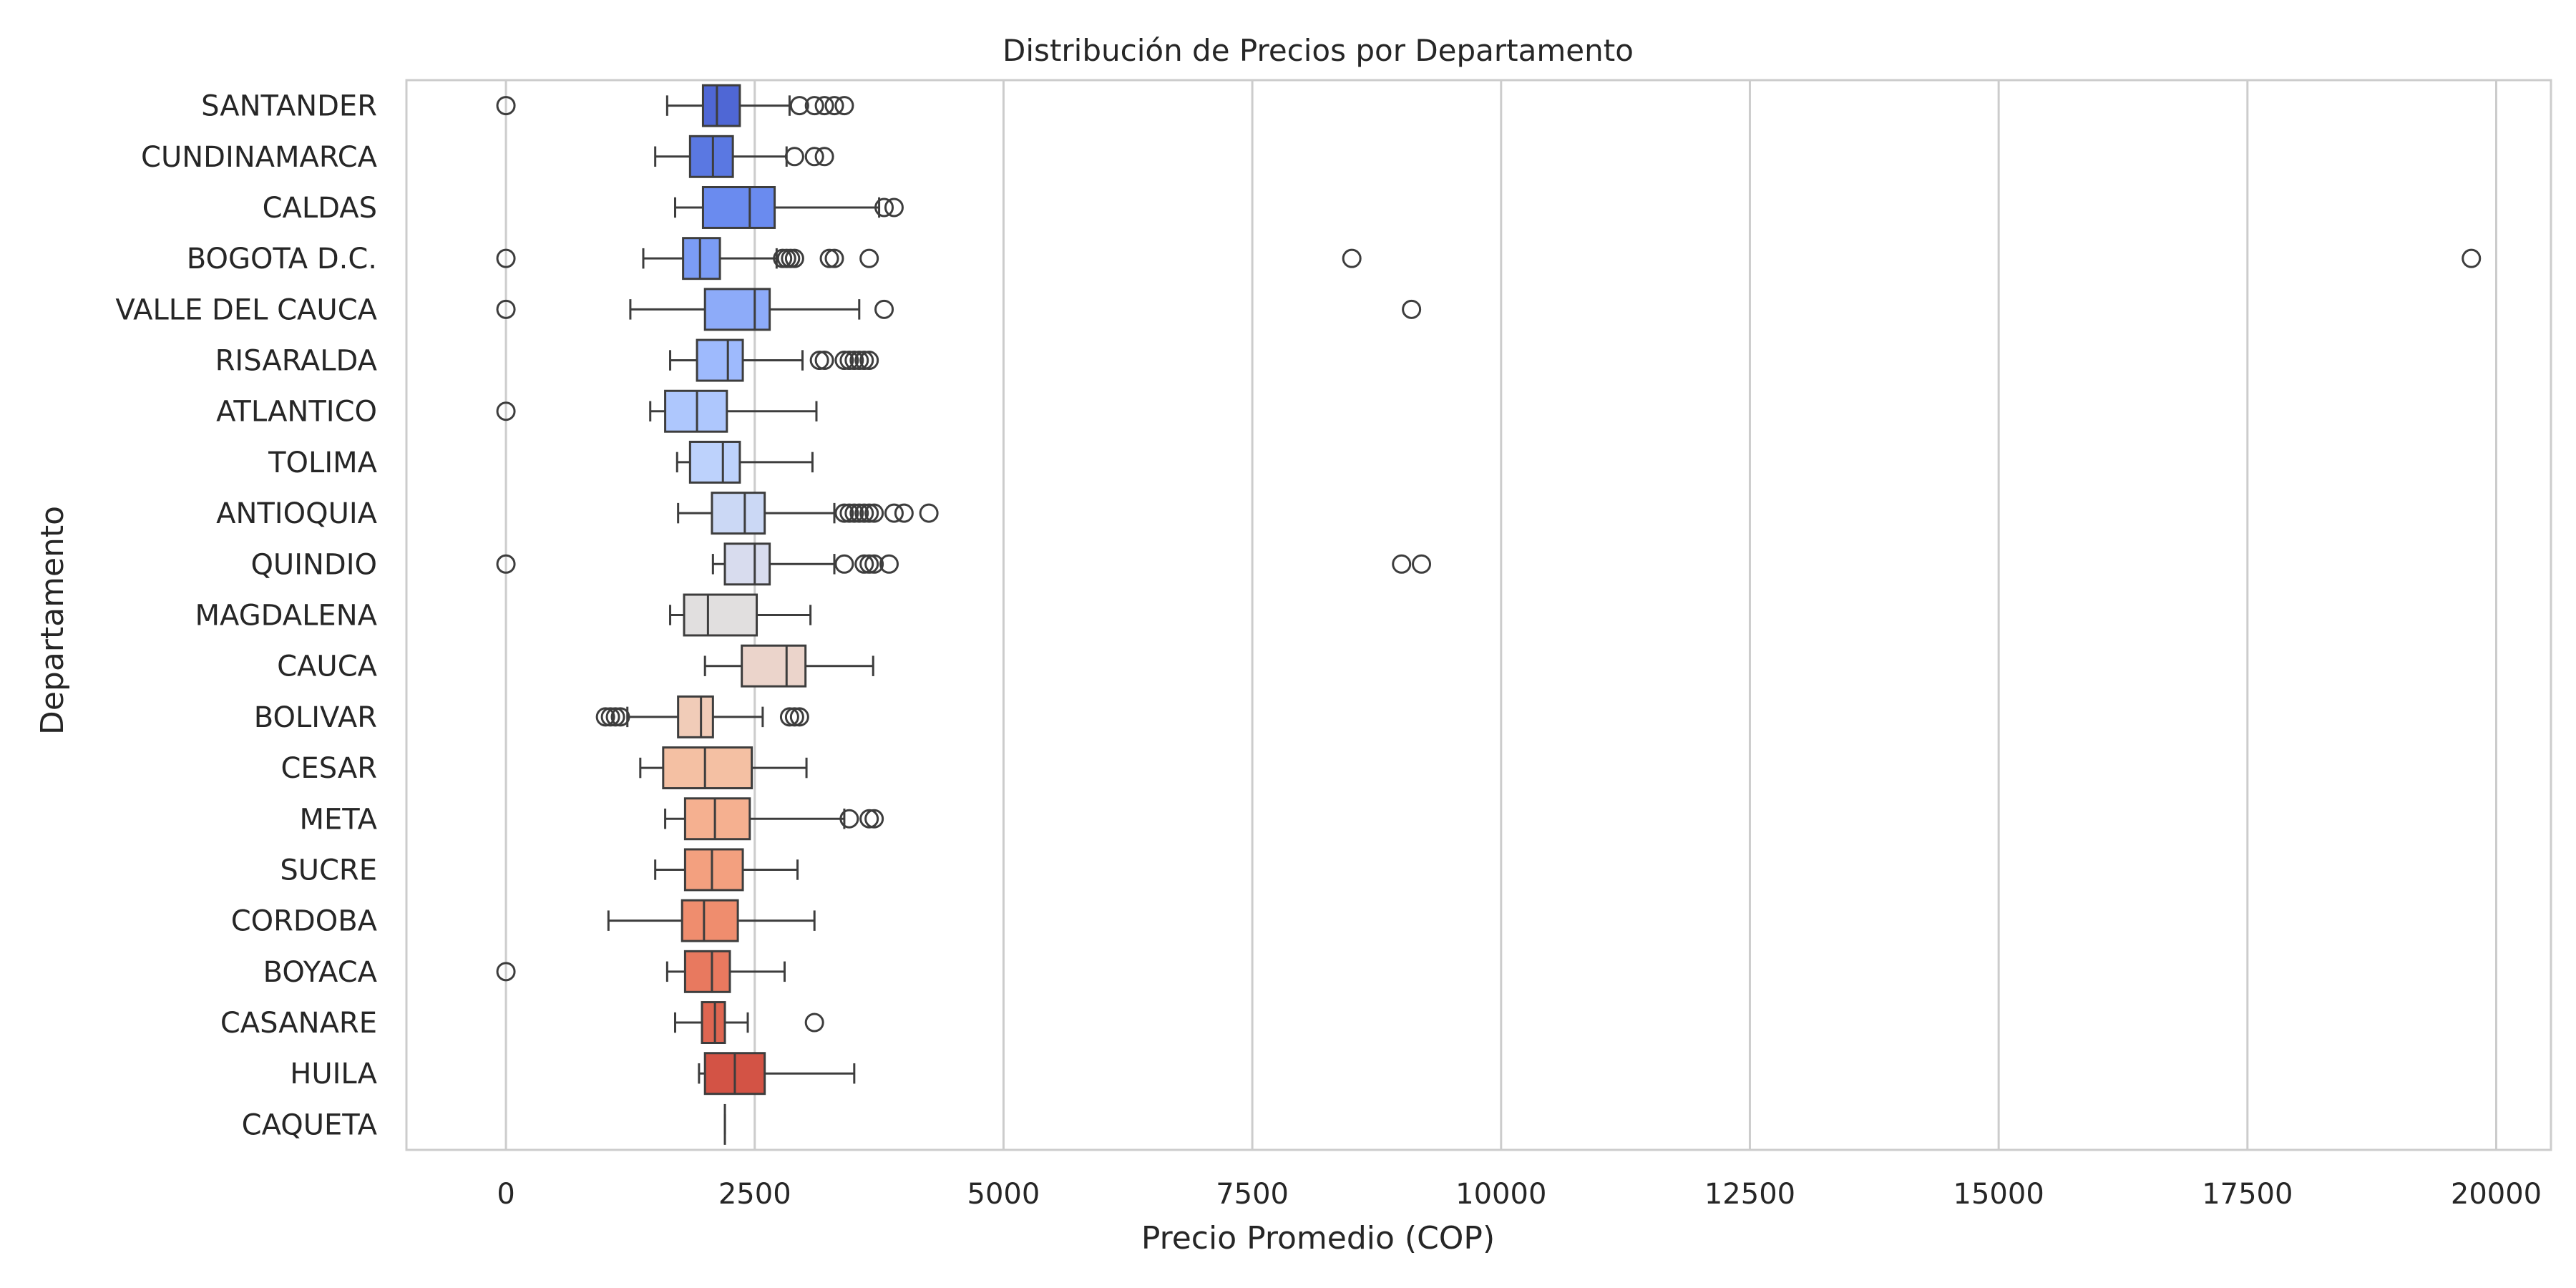 The image size is (2576, 1288). I want to click on y-category-label: CUNDINAMARCA, so click(259, 157).